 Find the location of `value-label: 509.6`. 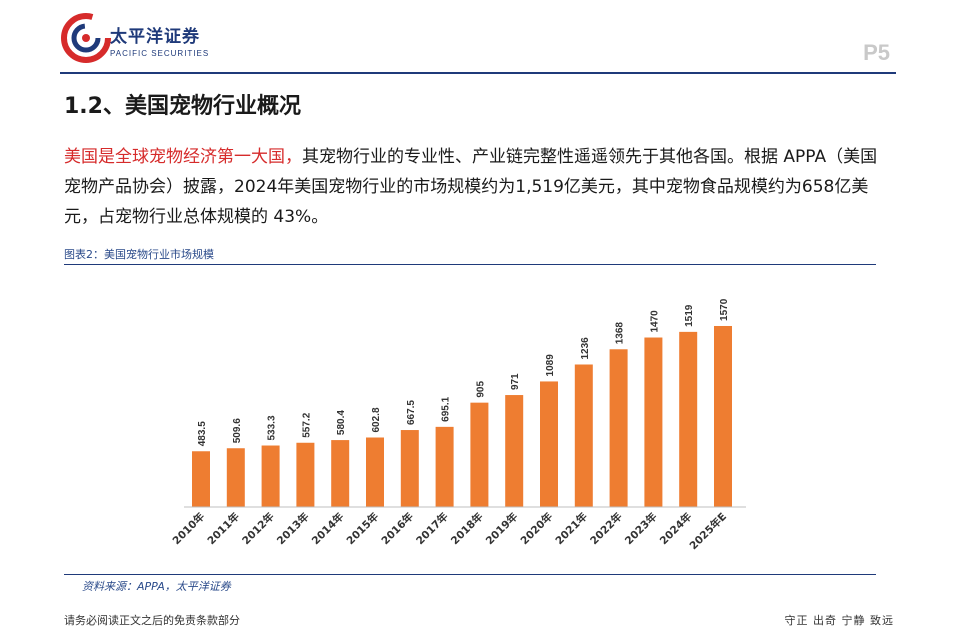

value-label: 509.6 is located at coordinates (237, 430).